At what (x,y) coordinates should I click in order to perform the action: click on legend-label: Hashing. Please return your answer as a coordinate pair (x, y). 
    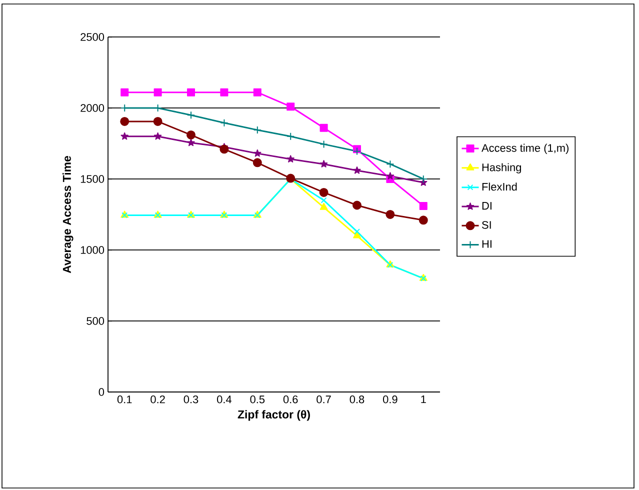
    Looking at the image, I should click on (501, 168).